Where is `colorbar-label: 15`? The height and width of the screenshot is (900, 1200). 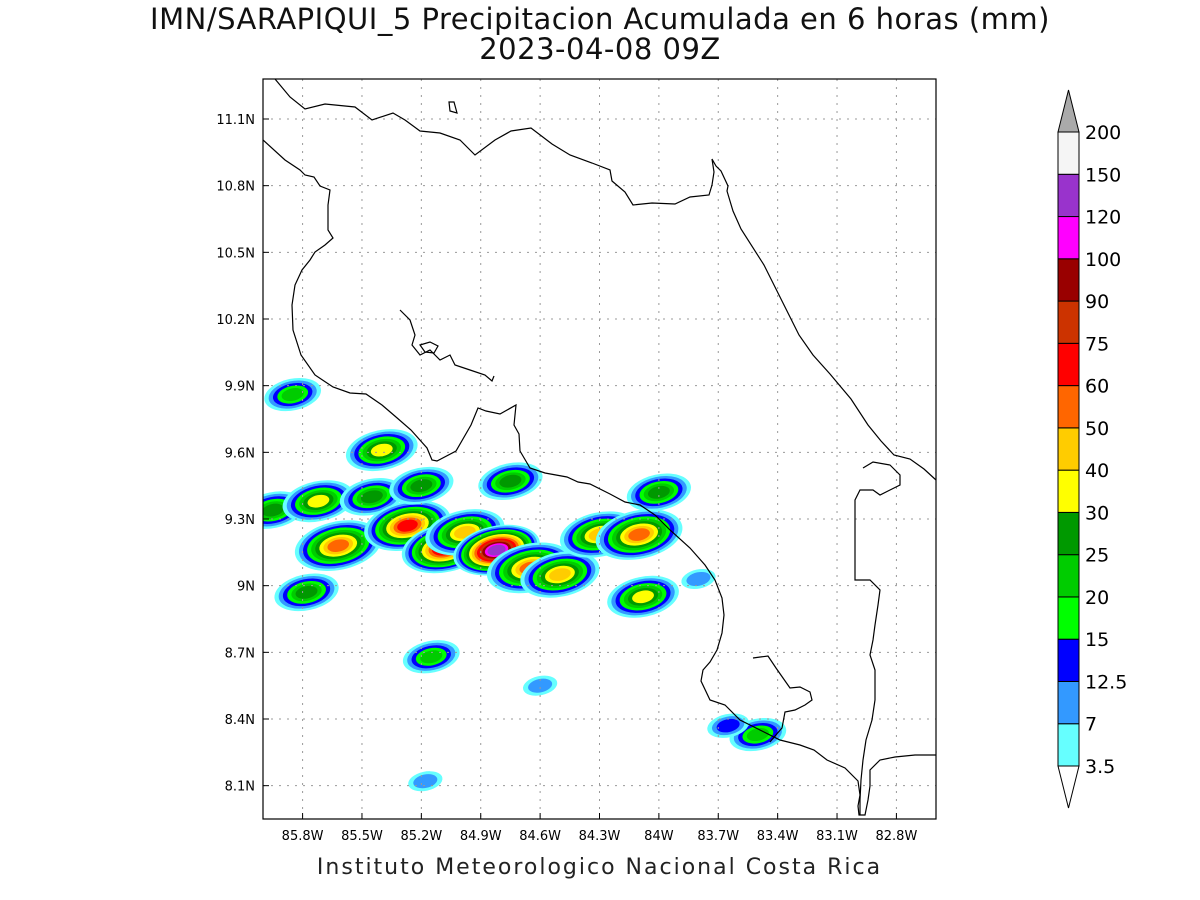
colorbar-label: 15 is located at coordinates (1097, 640).